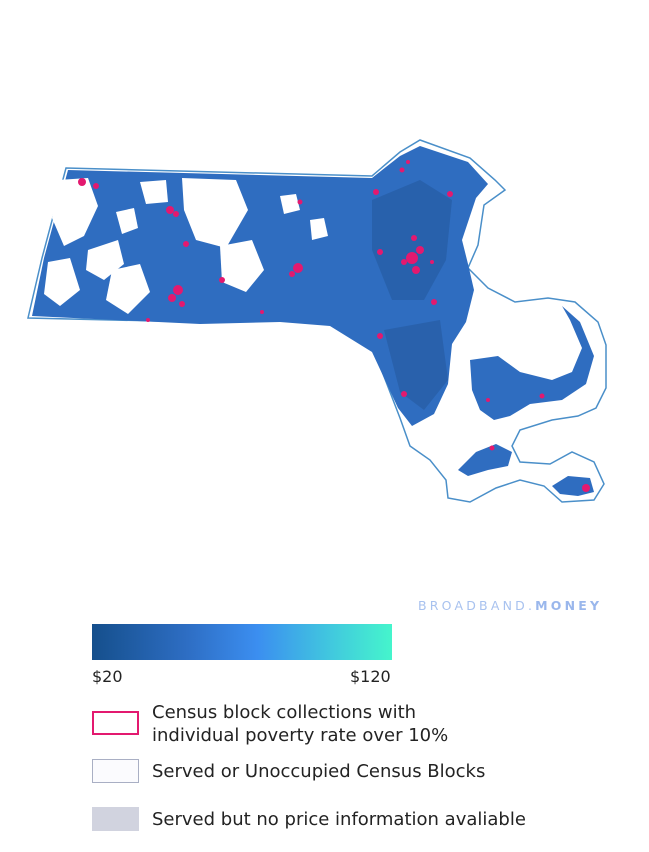 The image size is (649, 852). What do you see at coordinates (532, 363) in the screenshot?
I see `cape-cod` at bounding box center [532, 363].